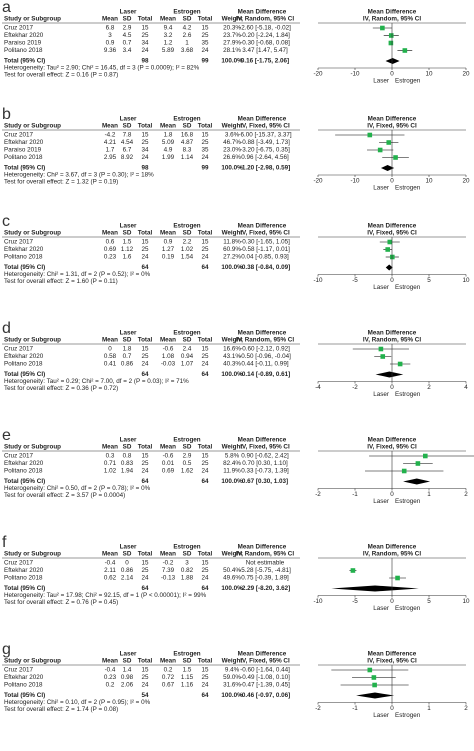 Image resolution: width=474 pixels, height=751 pixels. What do you see at coordinates (168, 685) in the screenshot?
I see `cell: 0.67` at bounding box center [168, 685].